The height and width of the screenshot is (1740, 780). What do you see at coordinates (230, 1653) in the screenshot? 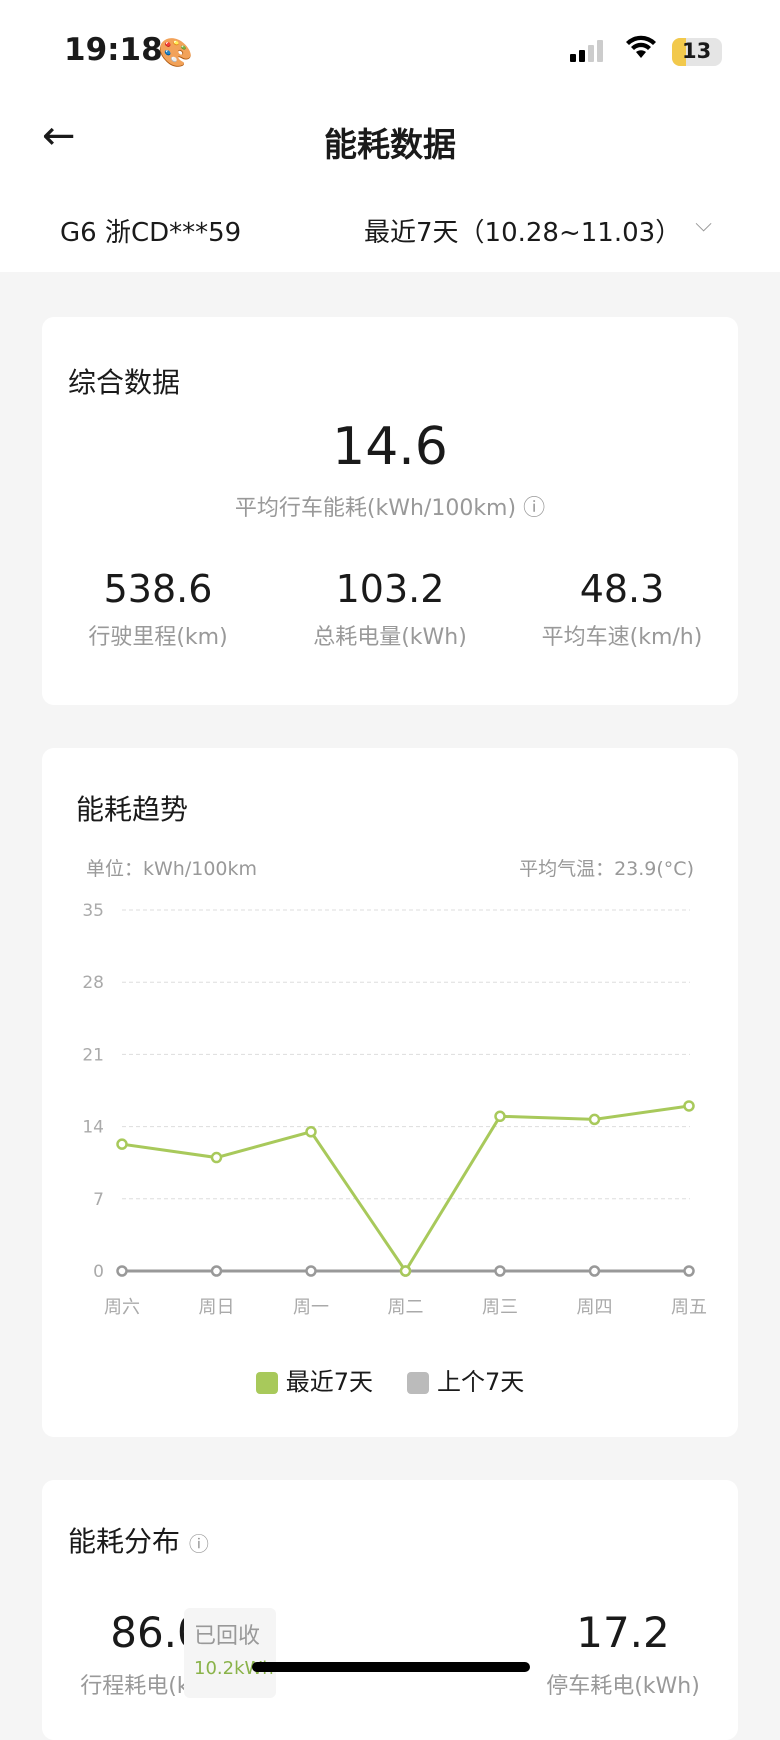
I see `recovered-tooltip: 已回收 10.2kWh` at bounding box center [230, 1653].